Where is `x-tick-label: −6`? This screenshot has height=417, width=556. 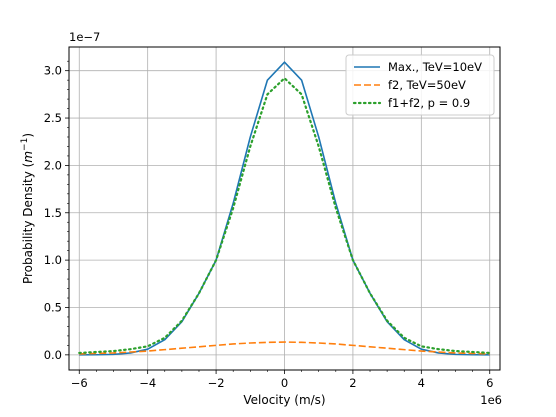 x-tick-label: −6 is located at coordinates (79, 383).